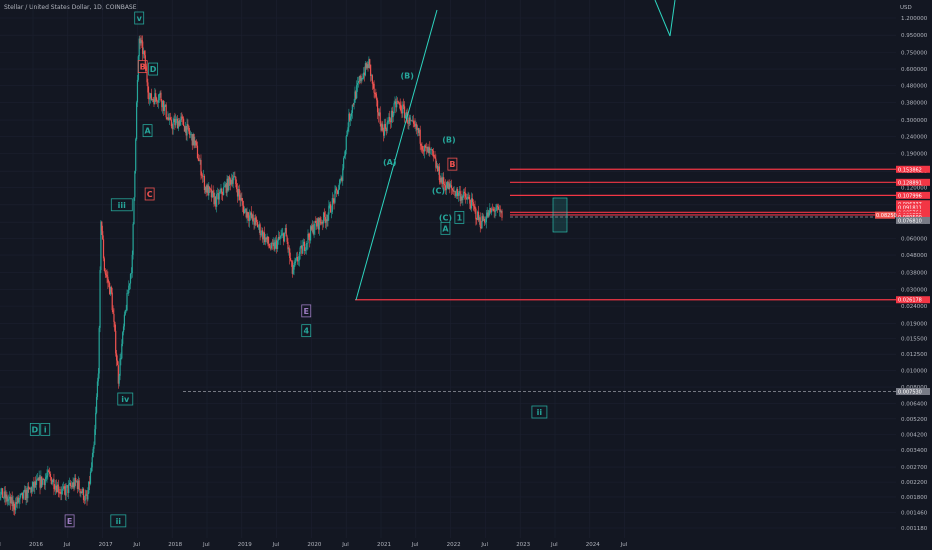  Describe the element at coordinates (914, 498) in the screenshot. I see `y-tick-label: 0.001800` at that location.